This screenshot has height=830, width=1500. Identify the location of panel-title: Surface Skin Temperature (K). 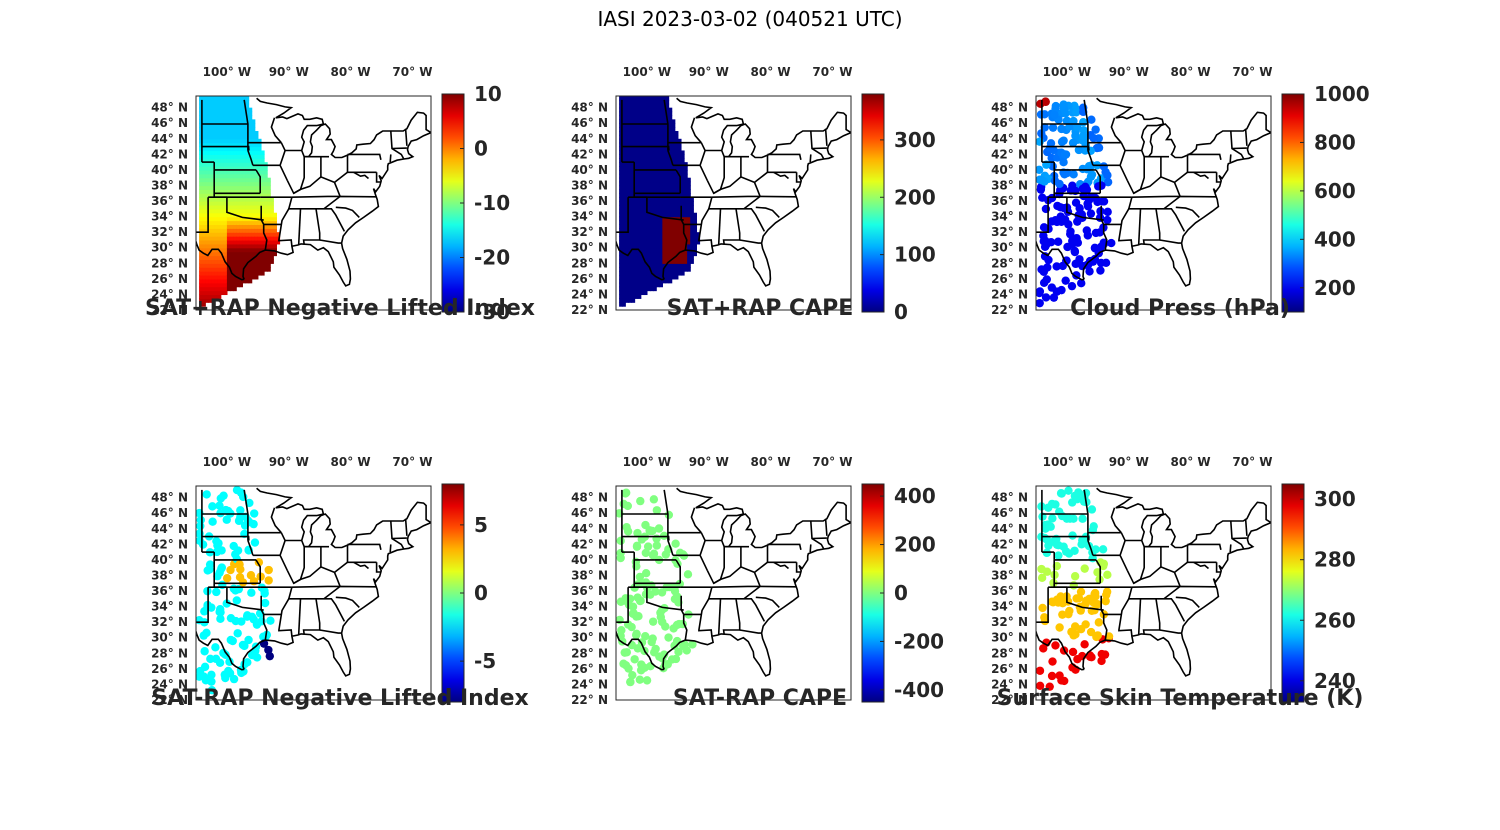
(1180, 698).